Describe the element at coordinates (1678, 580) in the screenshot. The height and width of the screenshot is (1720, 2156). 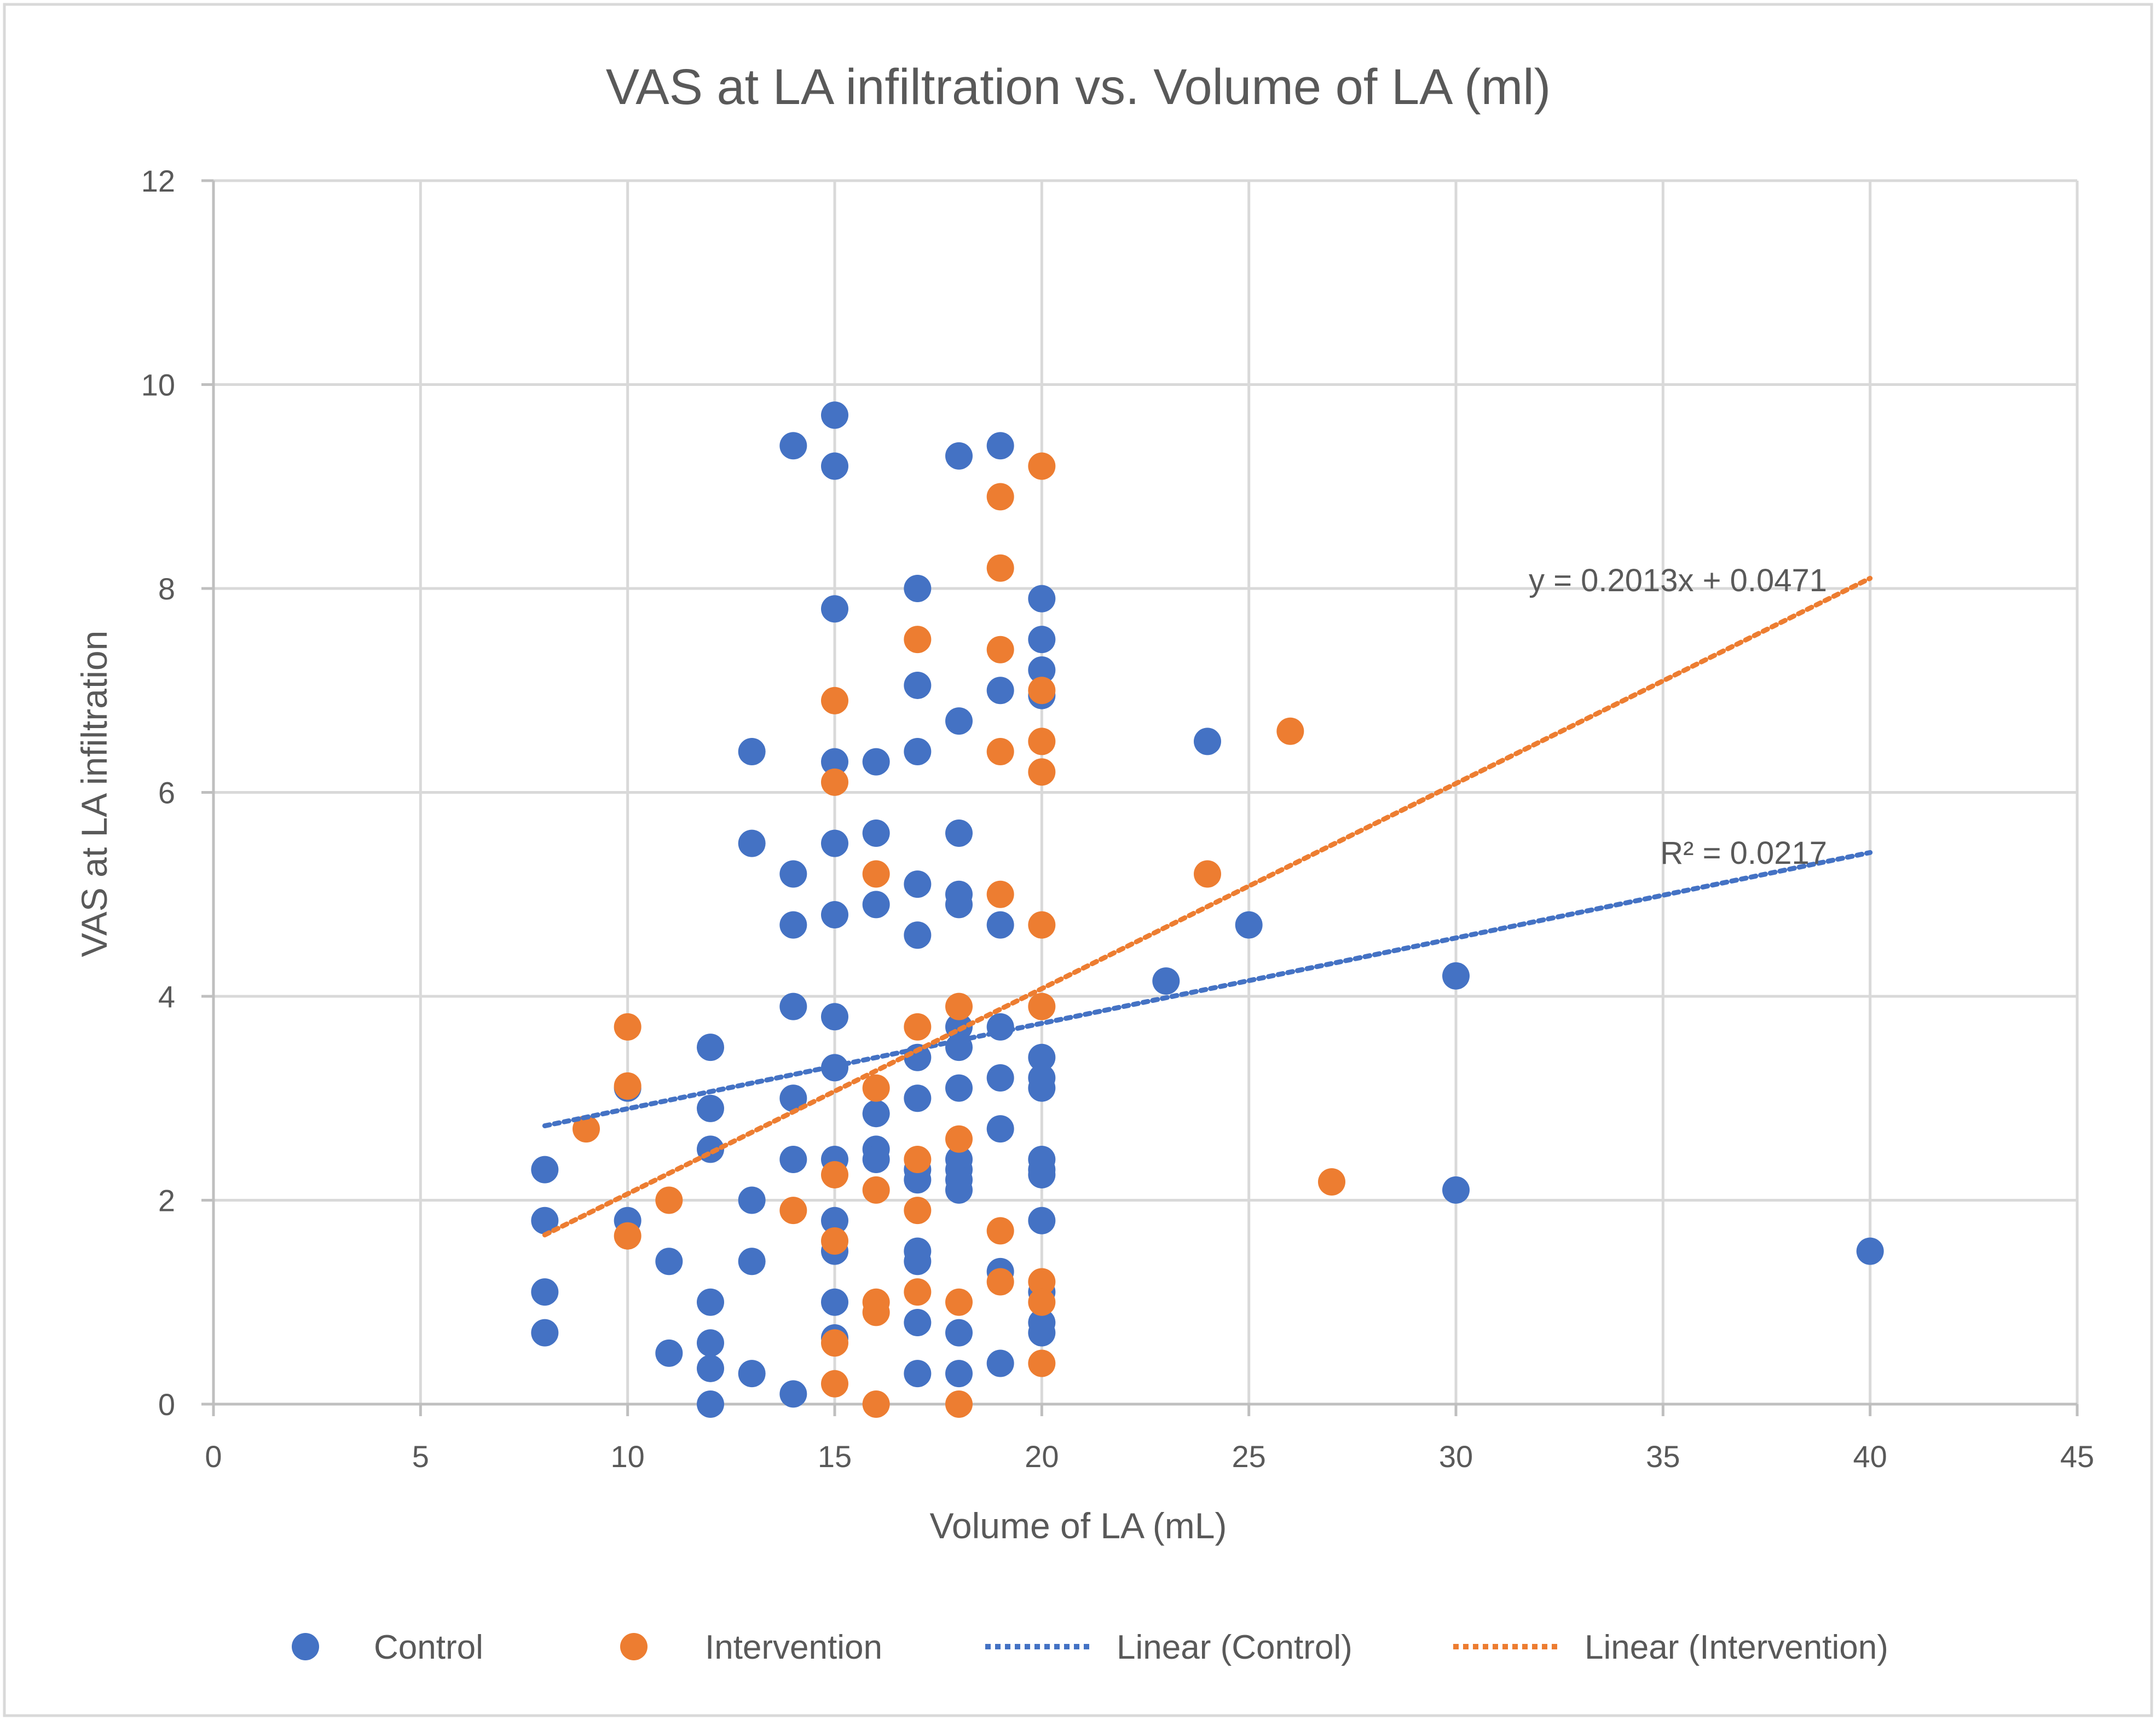
I see `trendline-equation-label: y = 0.2013x + 0.0471` at that location.